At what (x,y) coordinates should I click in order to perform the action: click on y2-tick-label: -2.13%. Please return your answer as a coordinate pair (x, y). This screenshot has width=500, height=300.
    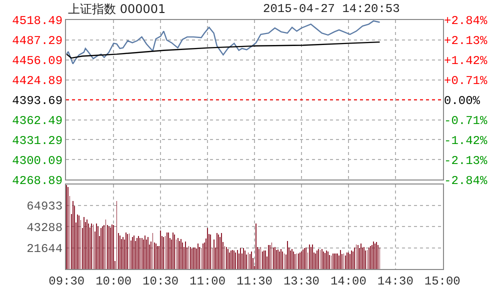
    Looking at the image, I should click on (466, 161).